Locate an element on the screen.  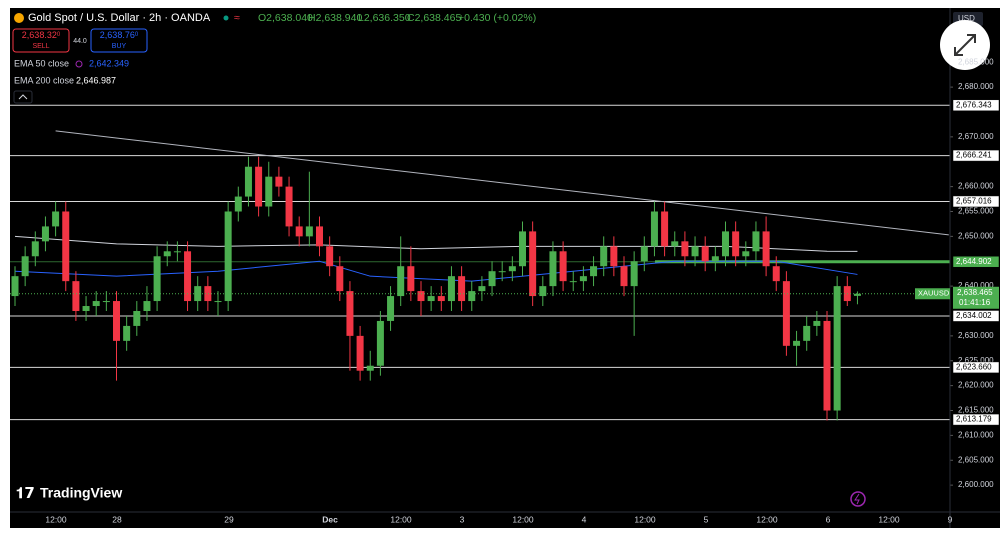
buy-button is located at coordinates (119, 40).